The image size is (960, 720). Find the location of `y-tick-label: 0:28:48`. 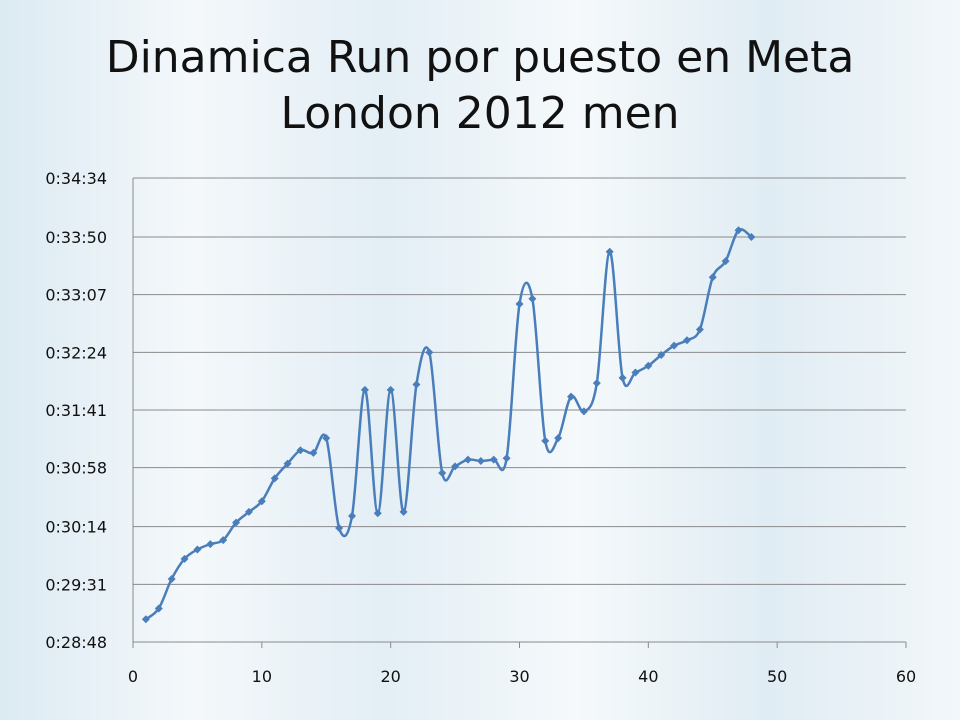

y-tick-label: 0:28:48 is located at coordinates (76, 642).